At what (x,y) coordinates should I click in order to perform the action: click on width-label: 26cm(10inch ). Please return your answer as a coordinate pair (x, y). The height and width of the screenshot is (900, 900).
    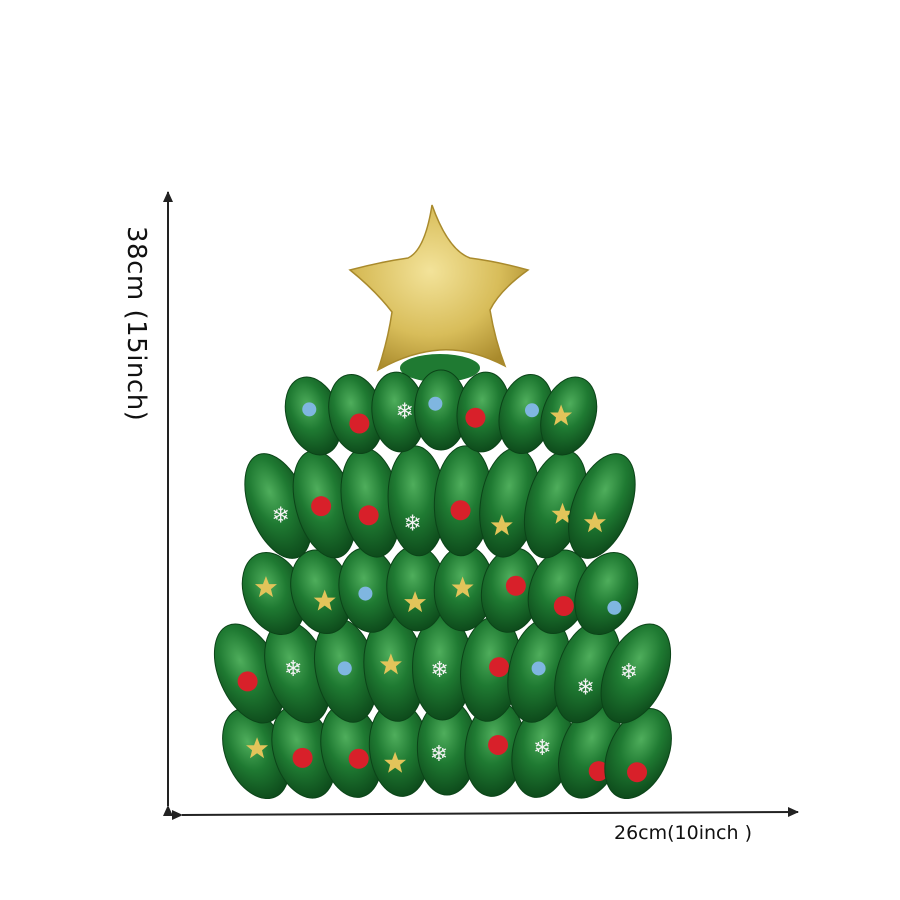
    Looking at the image, I should click on (683, 833).